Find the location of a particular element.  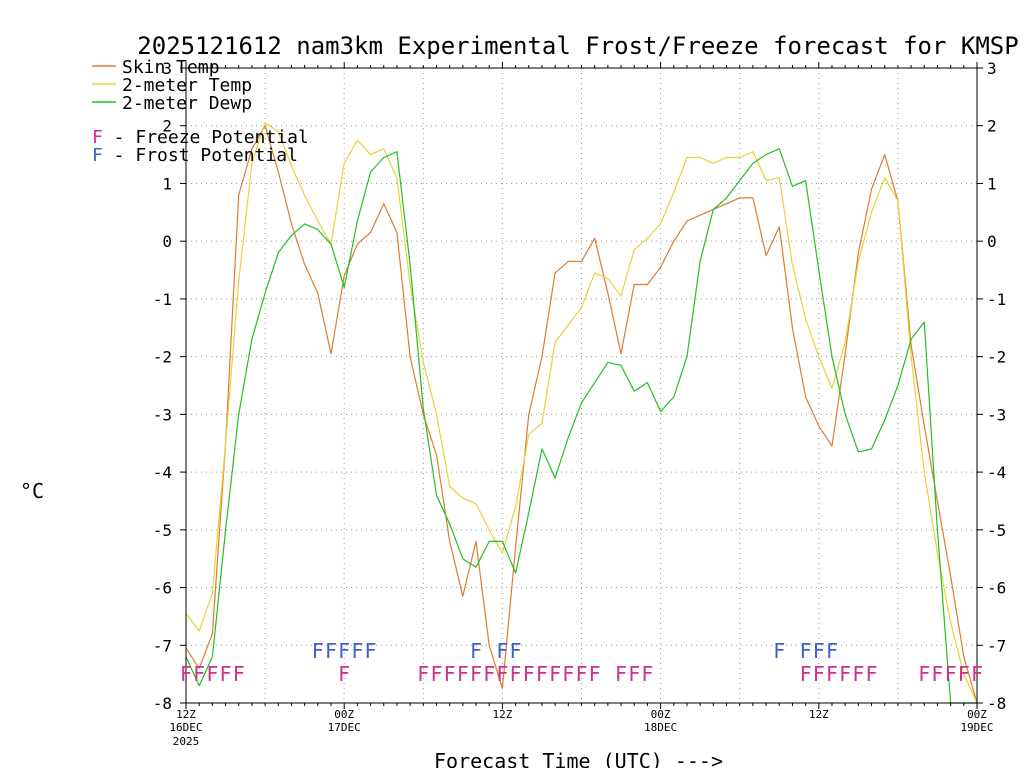

y-tick-label-right: -3 is located at coordinates (996, 414).